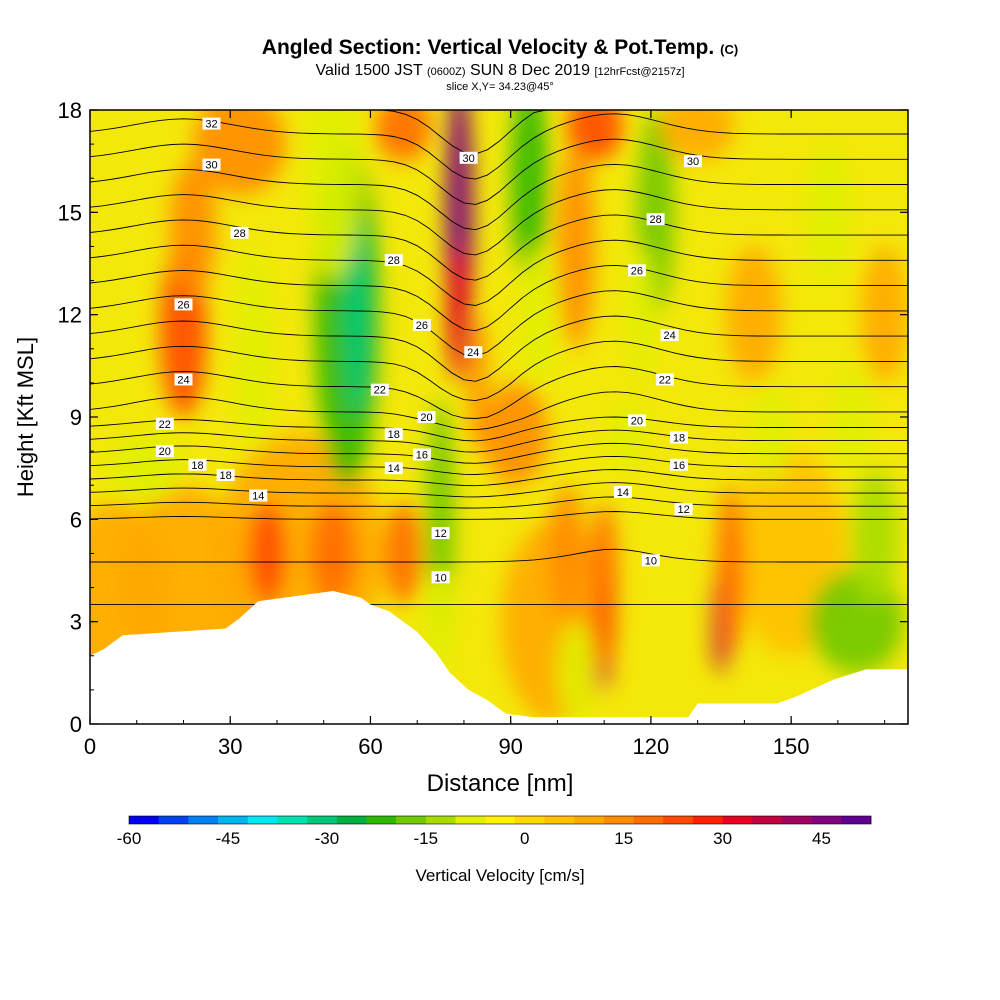  I want to click on x-tick-label: 60, so click(370, 746).